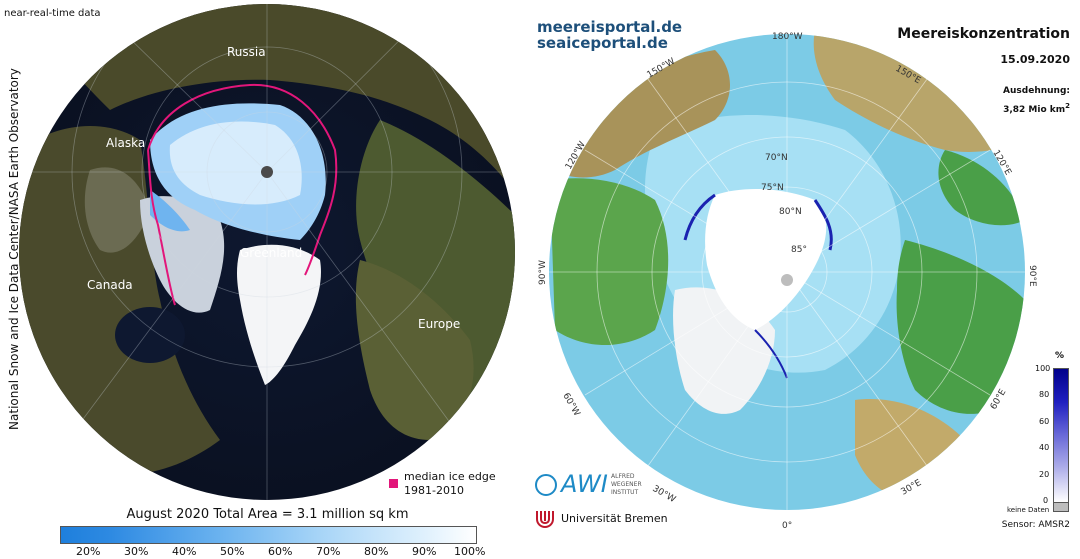 The image size is (1080, 559). What do you see at coordinates (610, 27) in the screenshot?
I see `site-name-de: meereisportal.de` at bounding box center [610, 27].